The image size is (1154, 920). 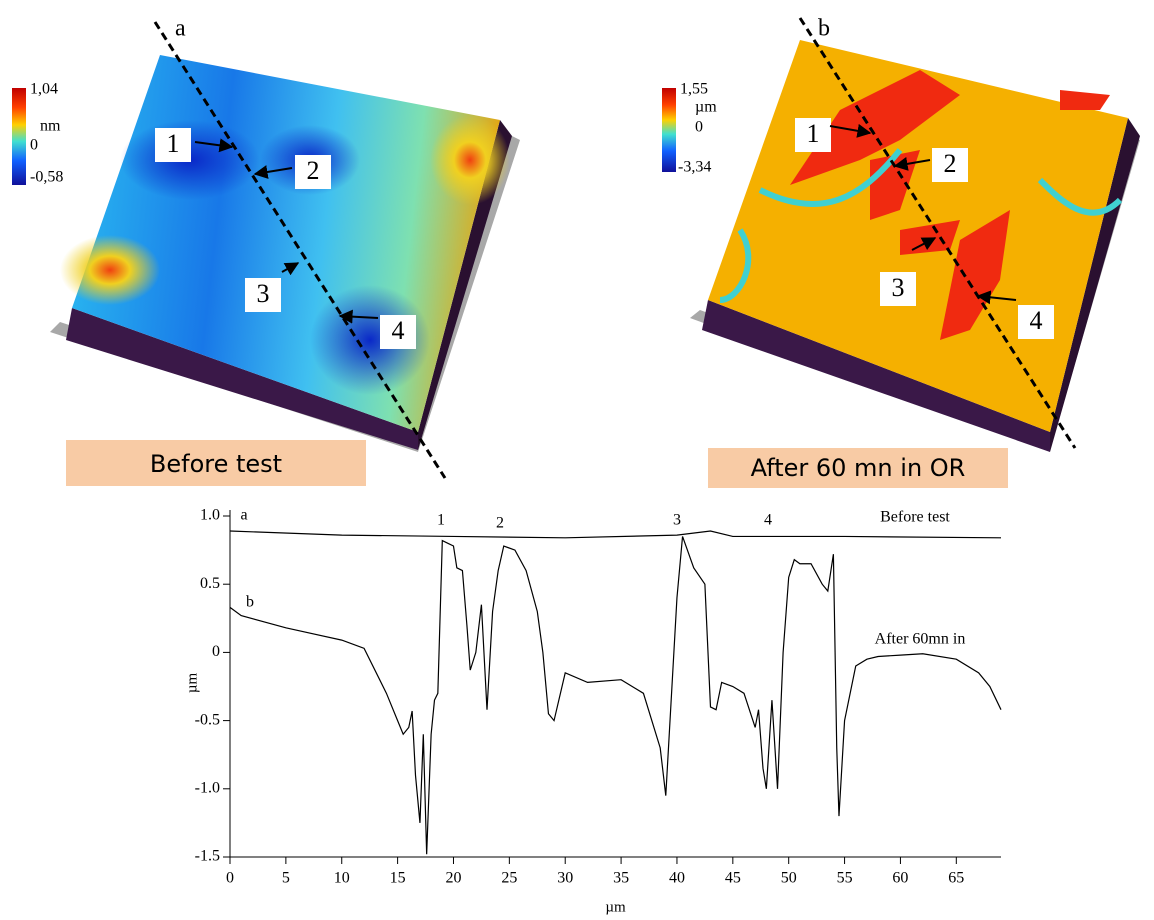 What do you see at coordinates (768, 520) in the screenshot?
I see `annotation: 4` at bounding box center [768, 520].